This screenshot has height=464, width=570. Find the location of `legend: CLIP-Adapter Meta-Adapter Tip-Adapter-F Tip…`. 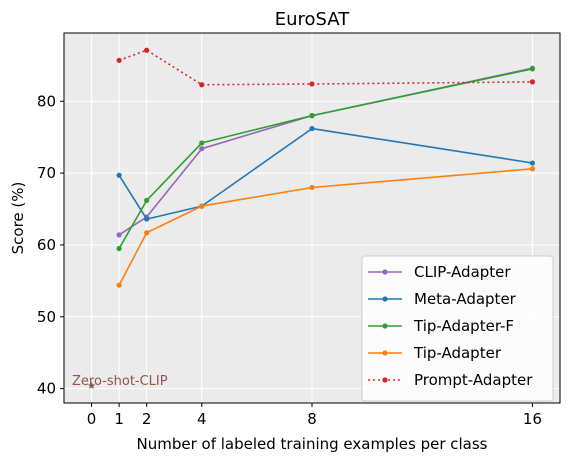

legend: CLIP-Adapter Meta-Adapter Tip-Adapter-F Tip… is located at coordinates (457, 328).